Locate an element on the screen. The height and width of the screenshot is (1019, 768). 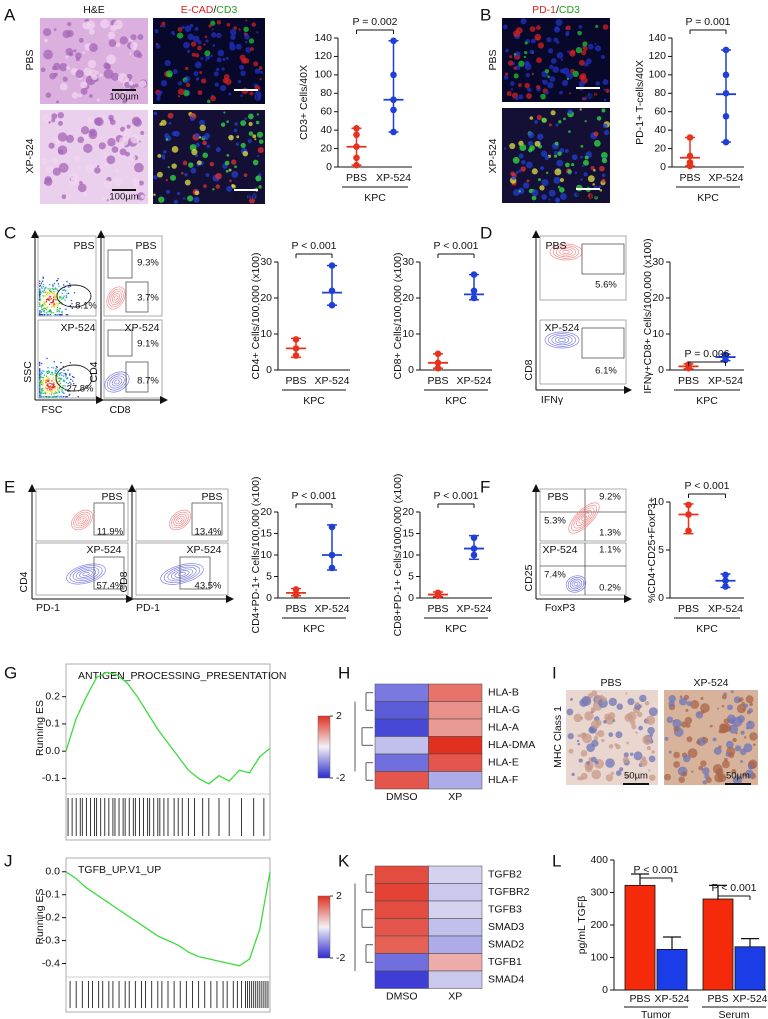
y-tick-label: 10 is located at coordinates (266, 555).